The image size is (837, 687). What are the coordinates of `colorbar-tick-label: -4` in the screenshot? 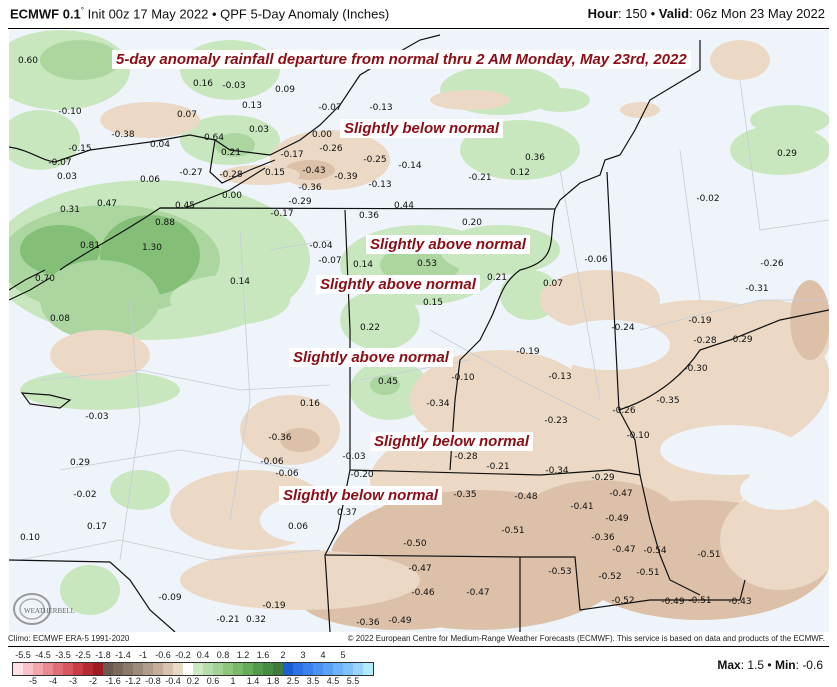 It's located at (53, 681).